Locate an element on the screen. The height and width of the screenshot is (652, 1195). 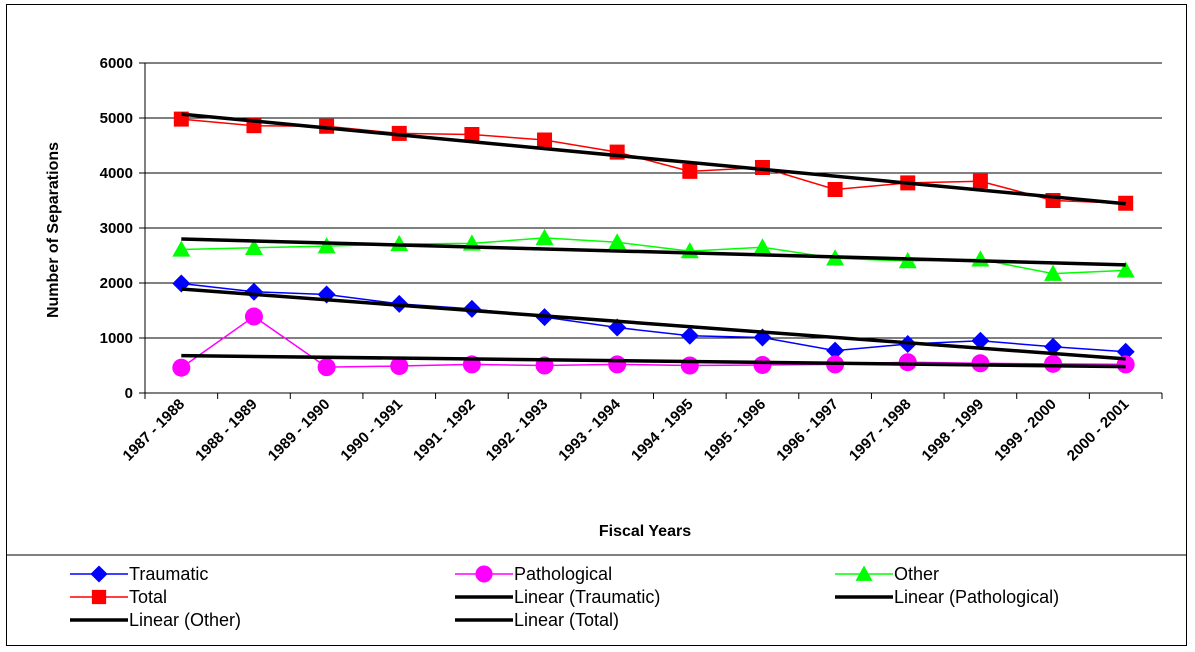
legend-item-4: Linear (Traumatic) is located at coordinates (557, 597).